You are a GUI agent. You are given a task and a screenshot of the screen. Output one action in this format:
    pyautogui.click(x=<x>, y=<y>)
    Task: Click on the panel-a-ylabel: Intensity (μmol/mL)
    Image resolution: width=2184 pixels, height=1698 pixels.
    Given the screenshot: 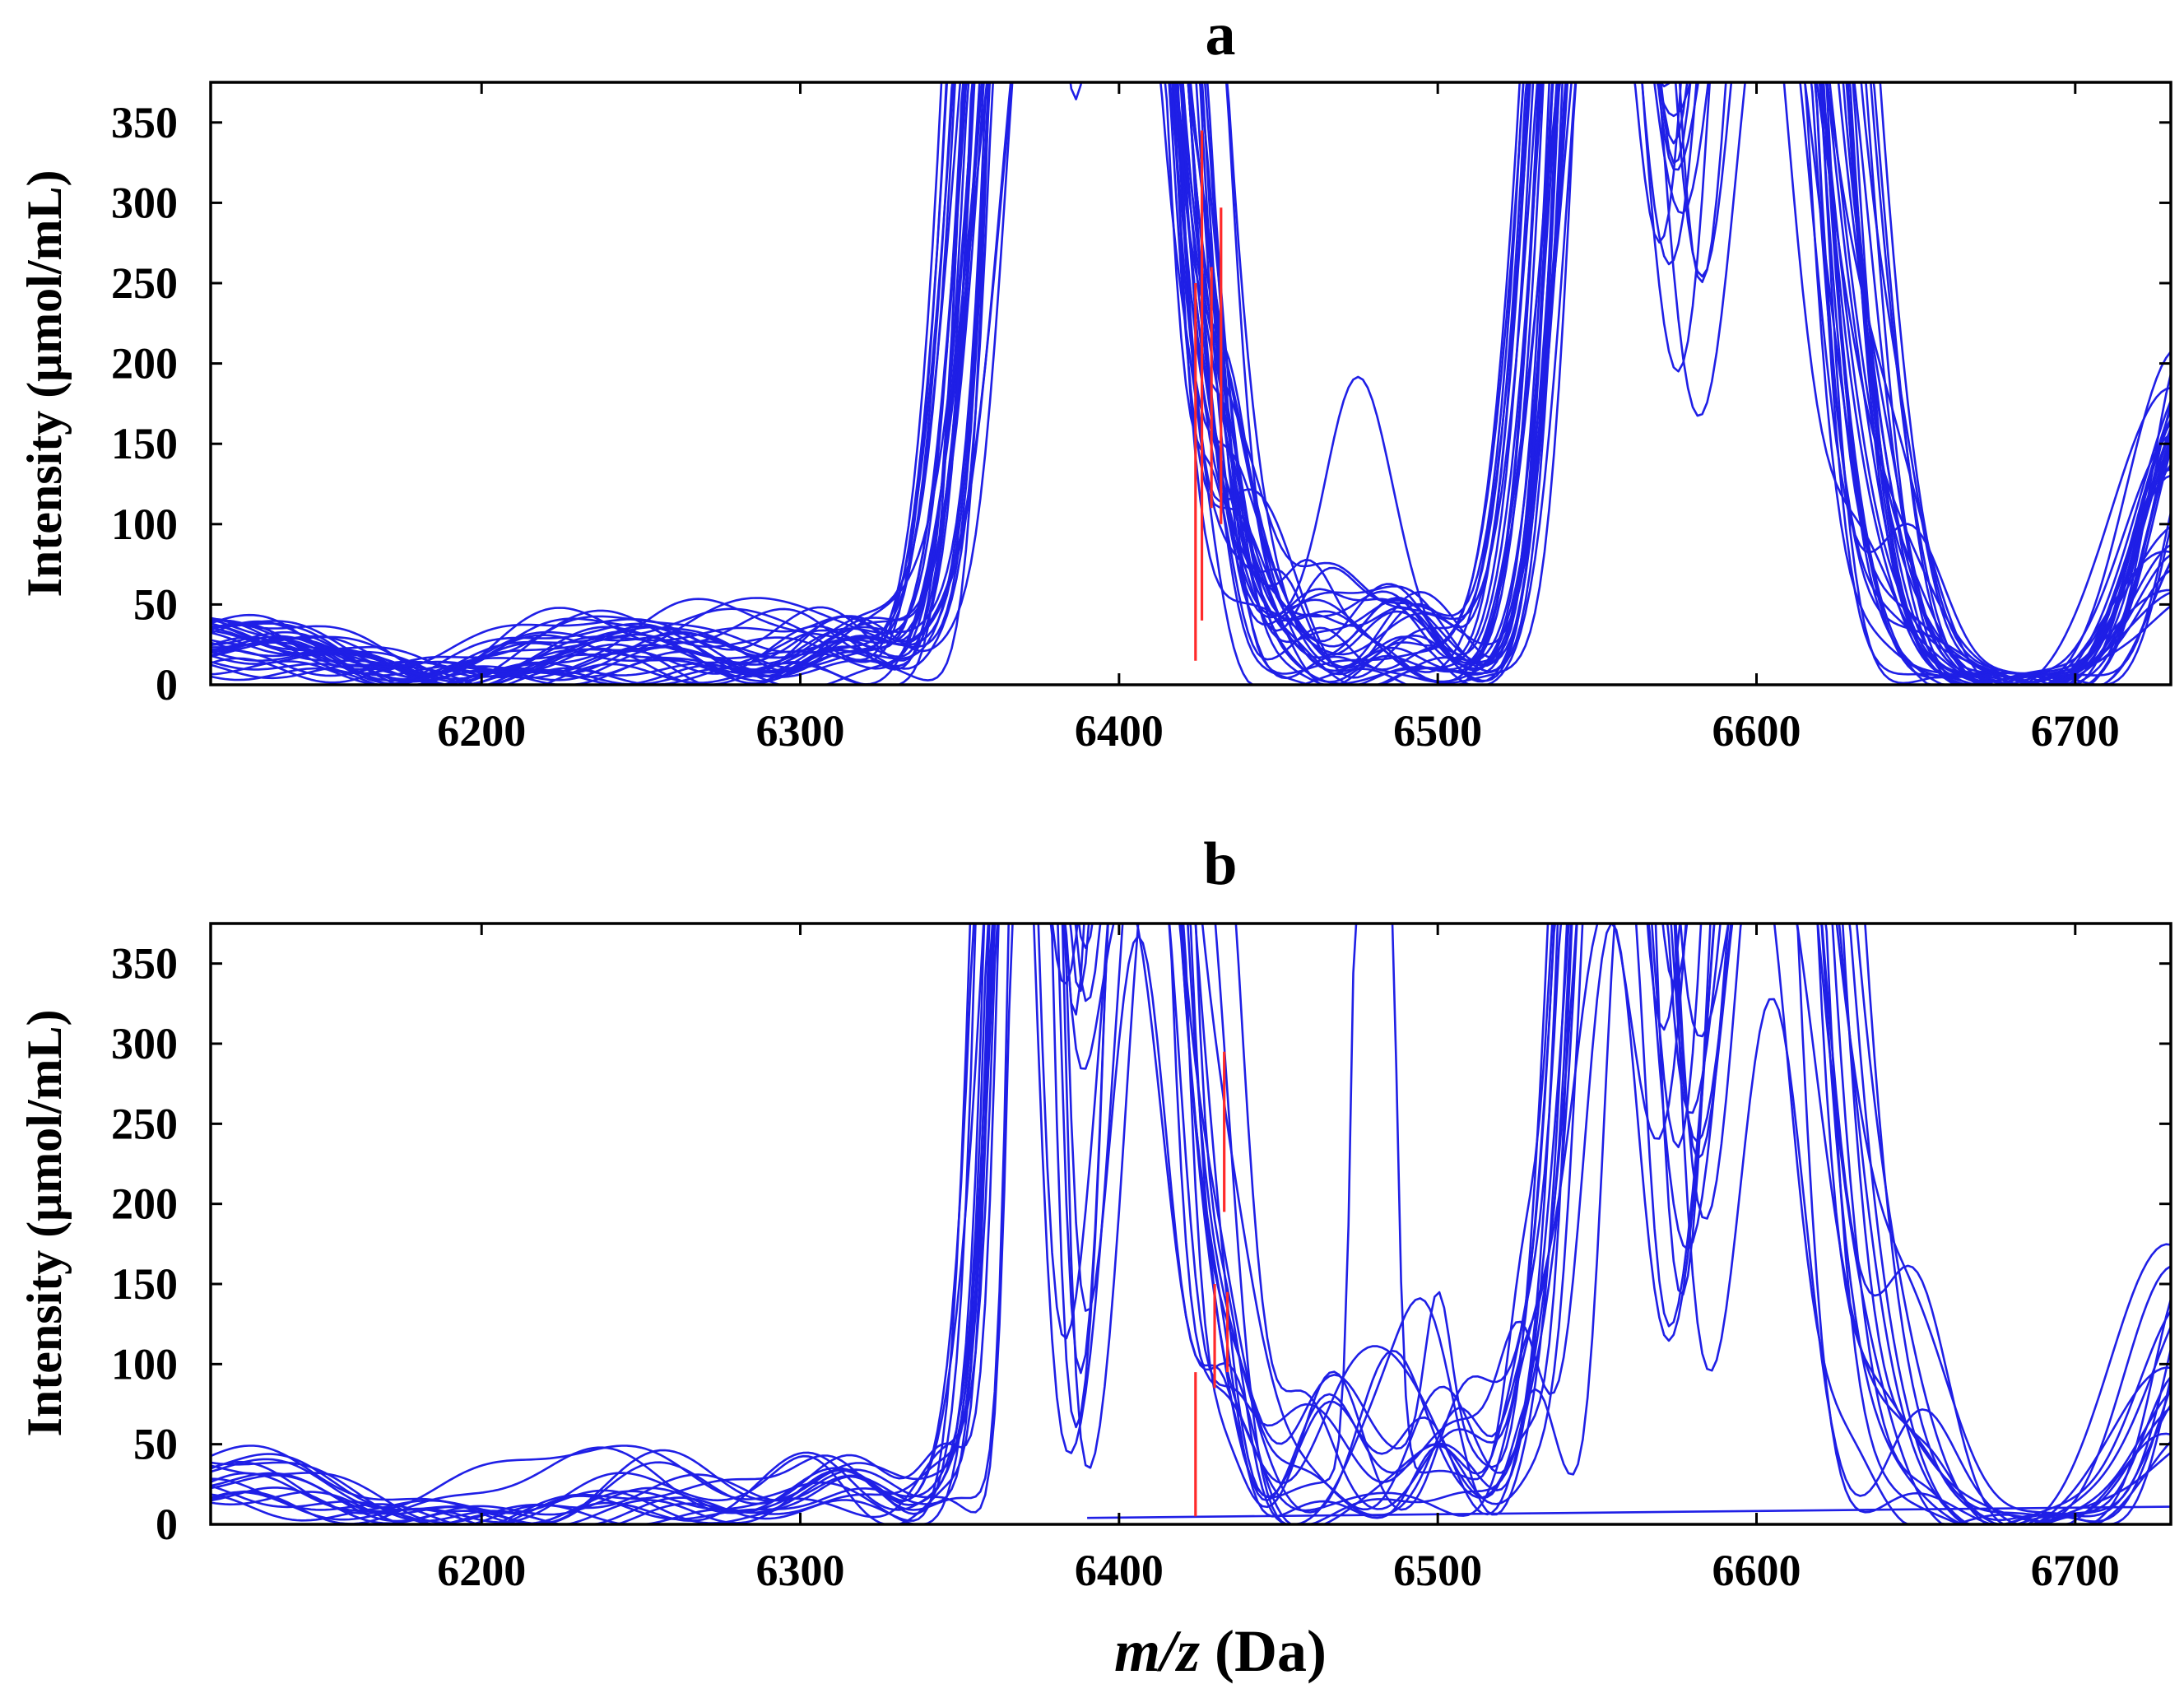 What is the action you would take?
    pyautogui.click(x=44, y=384)
    